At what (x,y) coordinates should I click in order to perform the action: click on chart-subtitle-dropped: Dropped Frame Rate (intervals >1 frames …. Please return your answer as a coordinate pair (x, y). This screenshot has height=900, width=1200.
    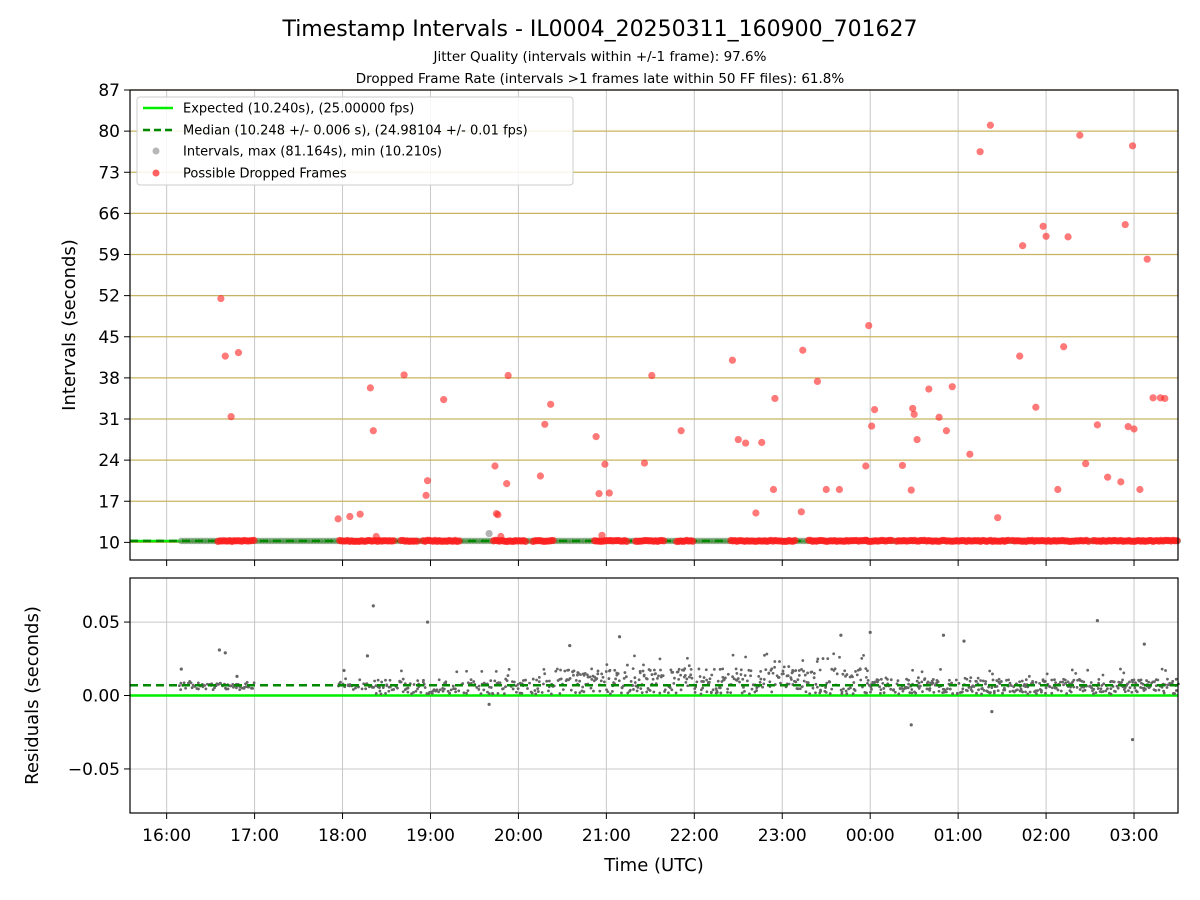
    Looking at the image, I should click on (600, 79).